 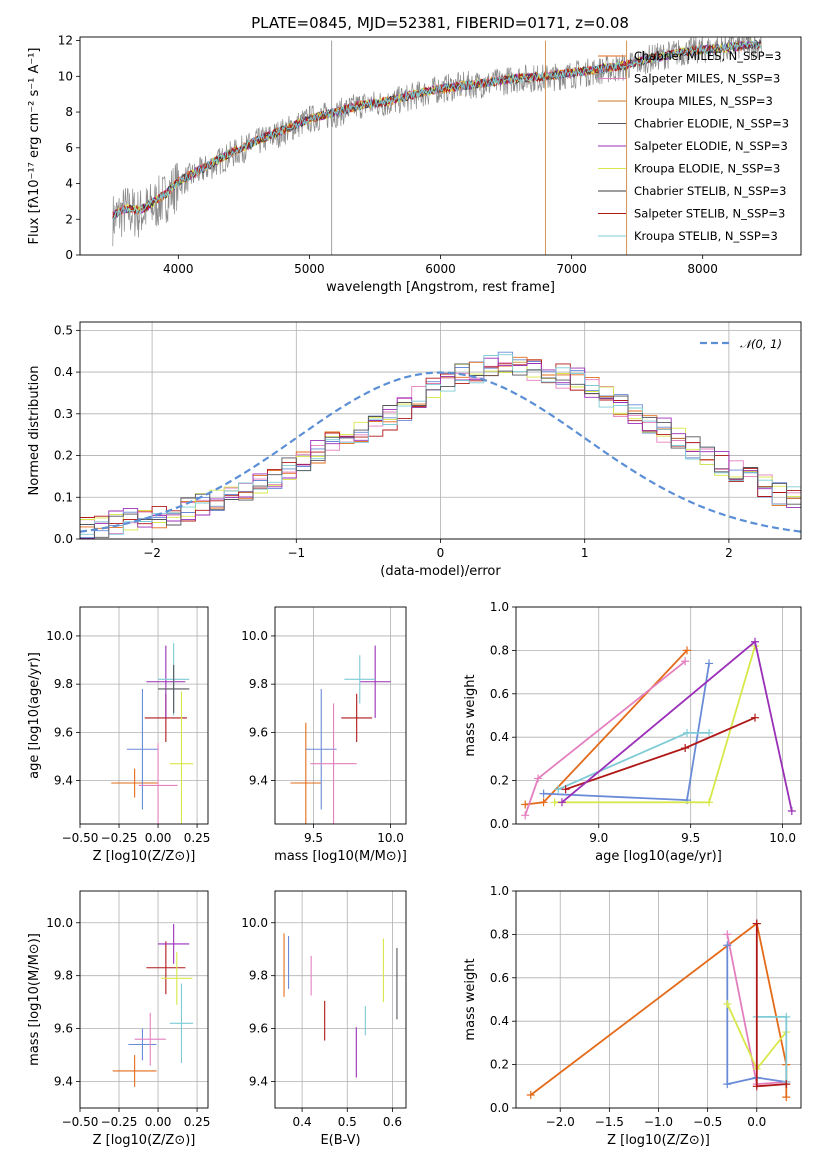 What do you see at coordinates (34, 146) in the screenshot?
I see `y-axis-label: Flux [fλ10⁻¹⁷ erg cm⁻² s⁻¹ A⁻¹]` at bounding box center [34, 146].